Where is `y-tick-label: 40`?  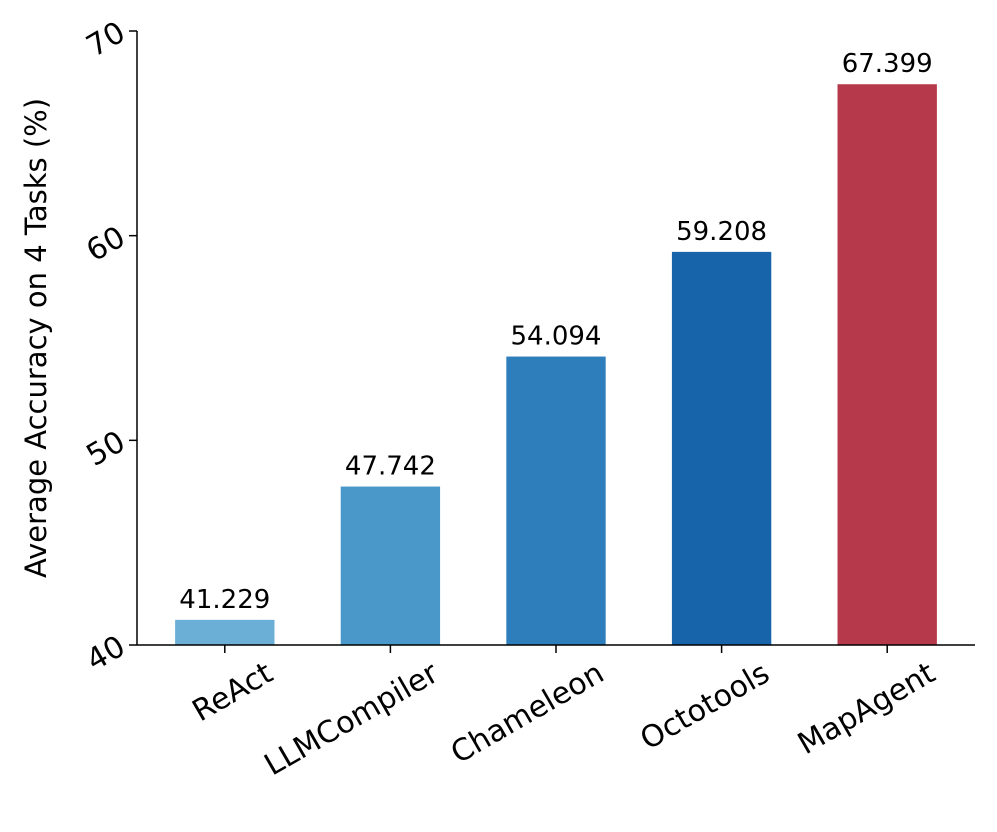 y-tick-label: 40 is located at coordinates (106, 653).